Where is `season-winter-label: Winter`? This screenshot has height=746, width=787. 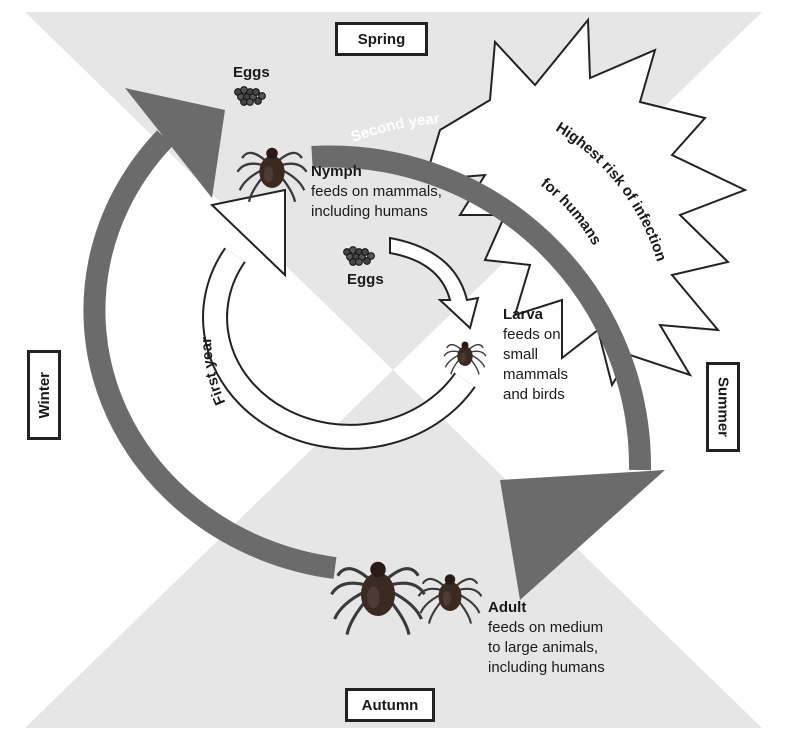
season-winter-label: Winter is located at coordinates (44, 395).